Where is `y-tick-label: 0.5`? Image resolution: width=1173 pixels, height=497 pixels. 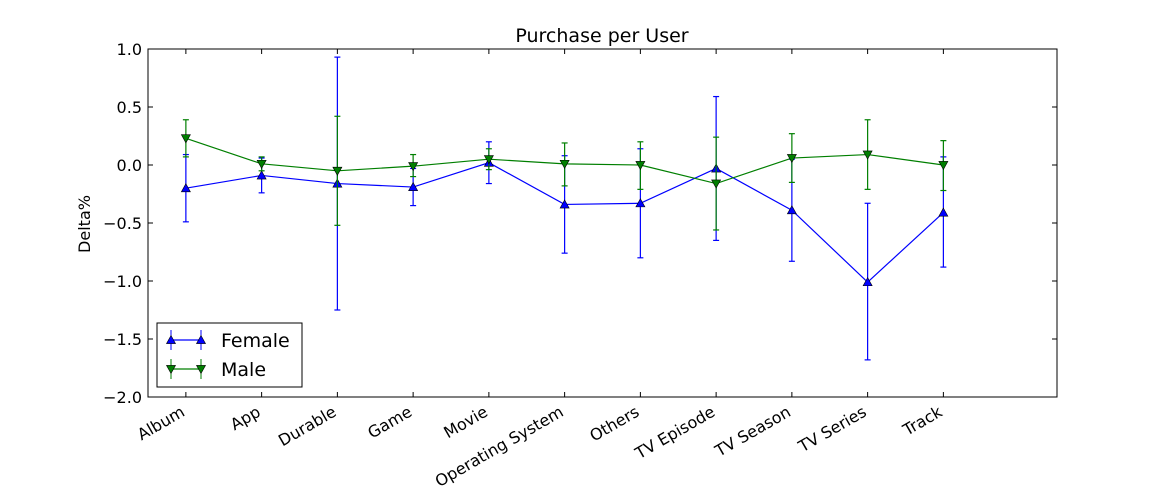 y-tick-label: 0.5 is located at coordinates (129, 107).